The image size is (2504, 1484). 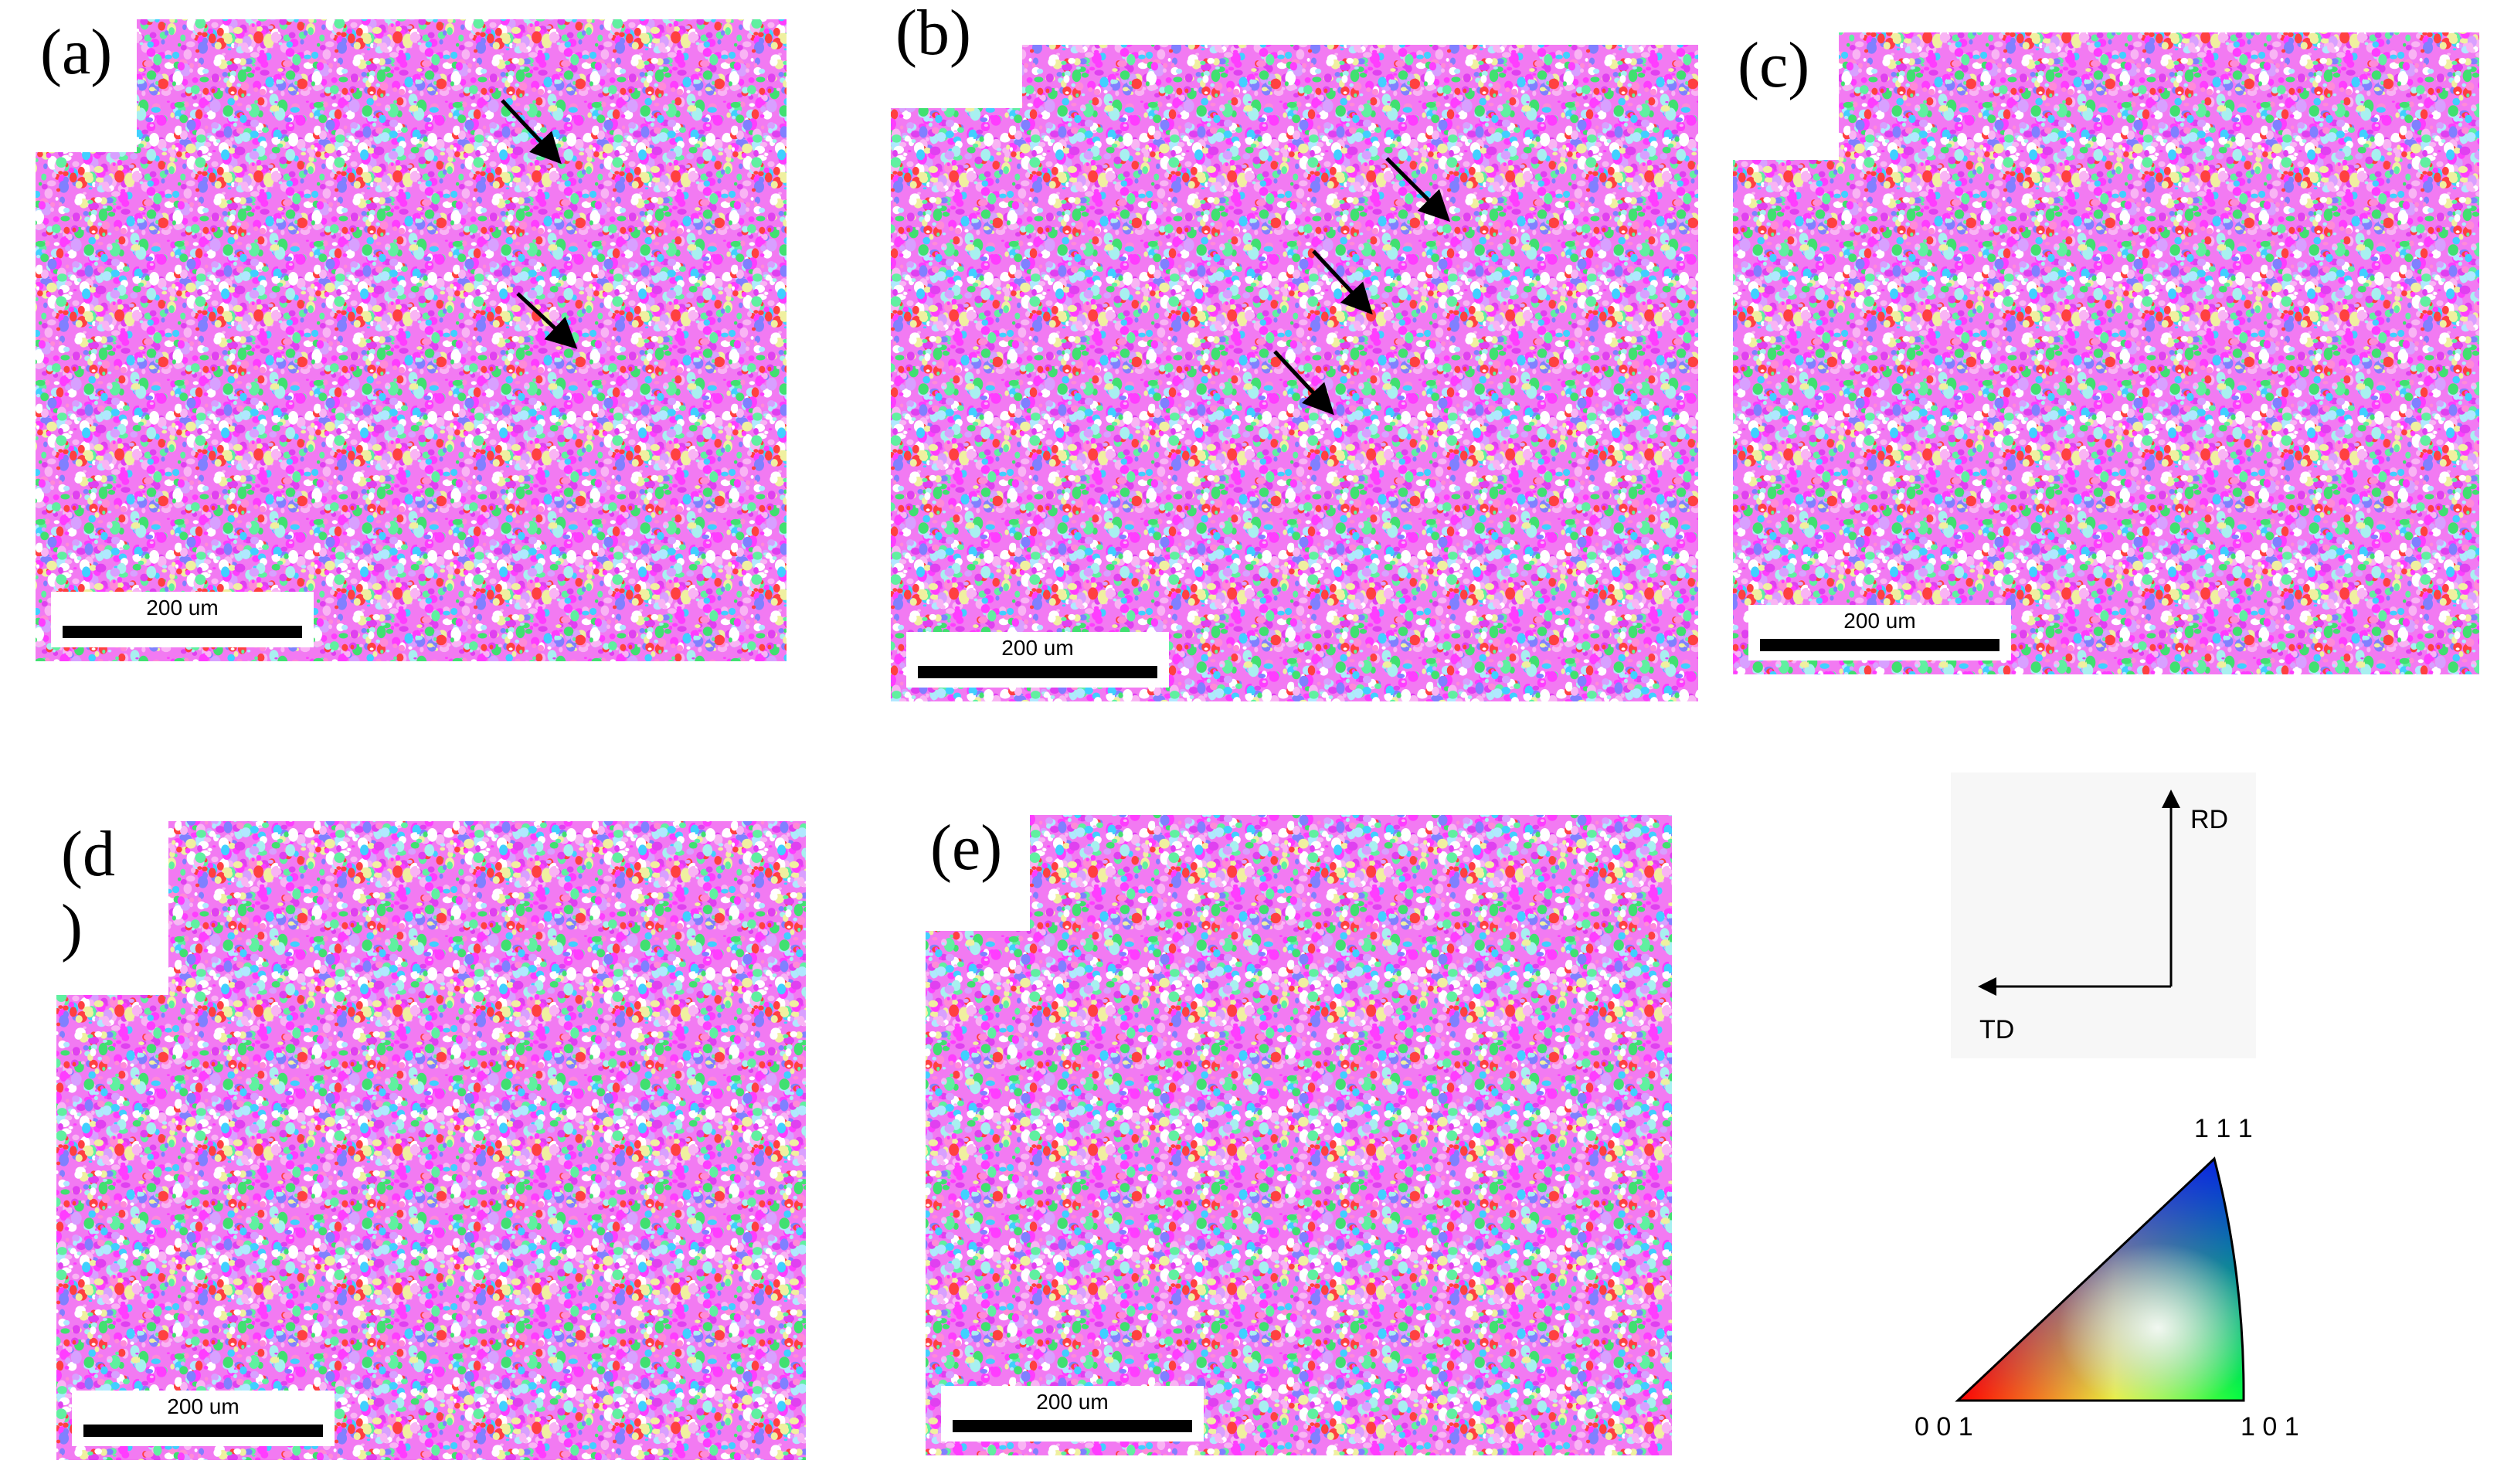 I want to click on rd-label: RD, so click(x=2209, y=819).